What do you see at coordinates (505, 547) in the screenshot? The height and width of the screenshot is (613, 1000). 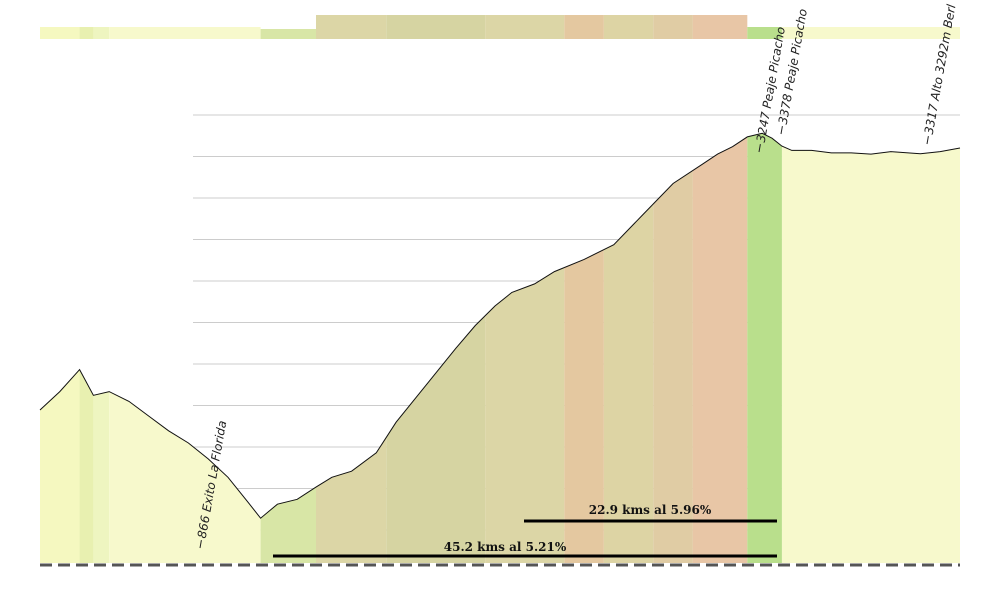 I see `segment-label-2: 45.2 kms al 5.21%` at bounding box center [505, 547].